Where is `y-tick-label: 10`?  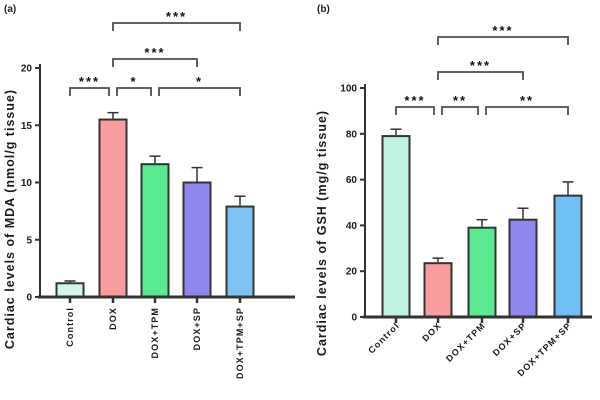 y-tick-label: 10 is located at coordinates (27, 183).